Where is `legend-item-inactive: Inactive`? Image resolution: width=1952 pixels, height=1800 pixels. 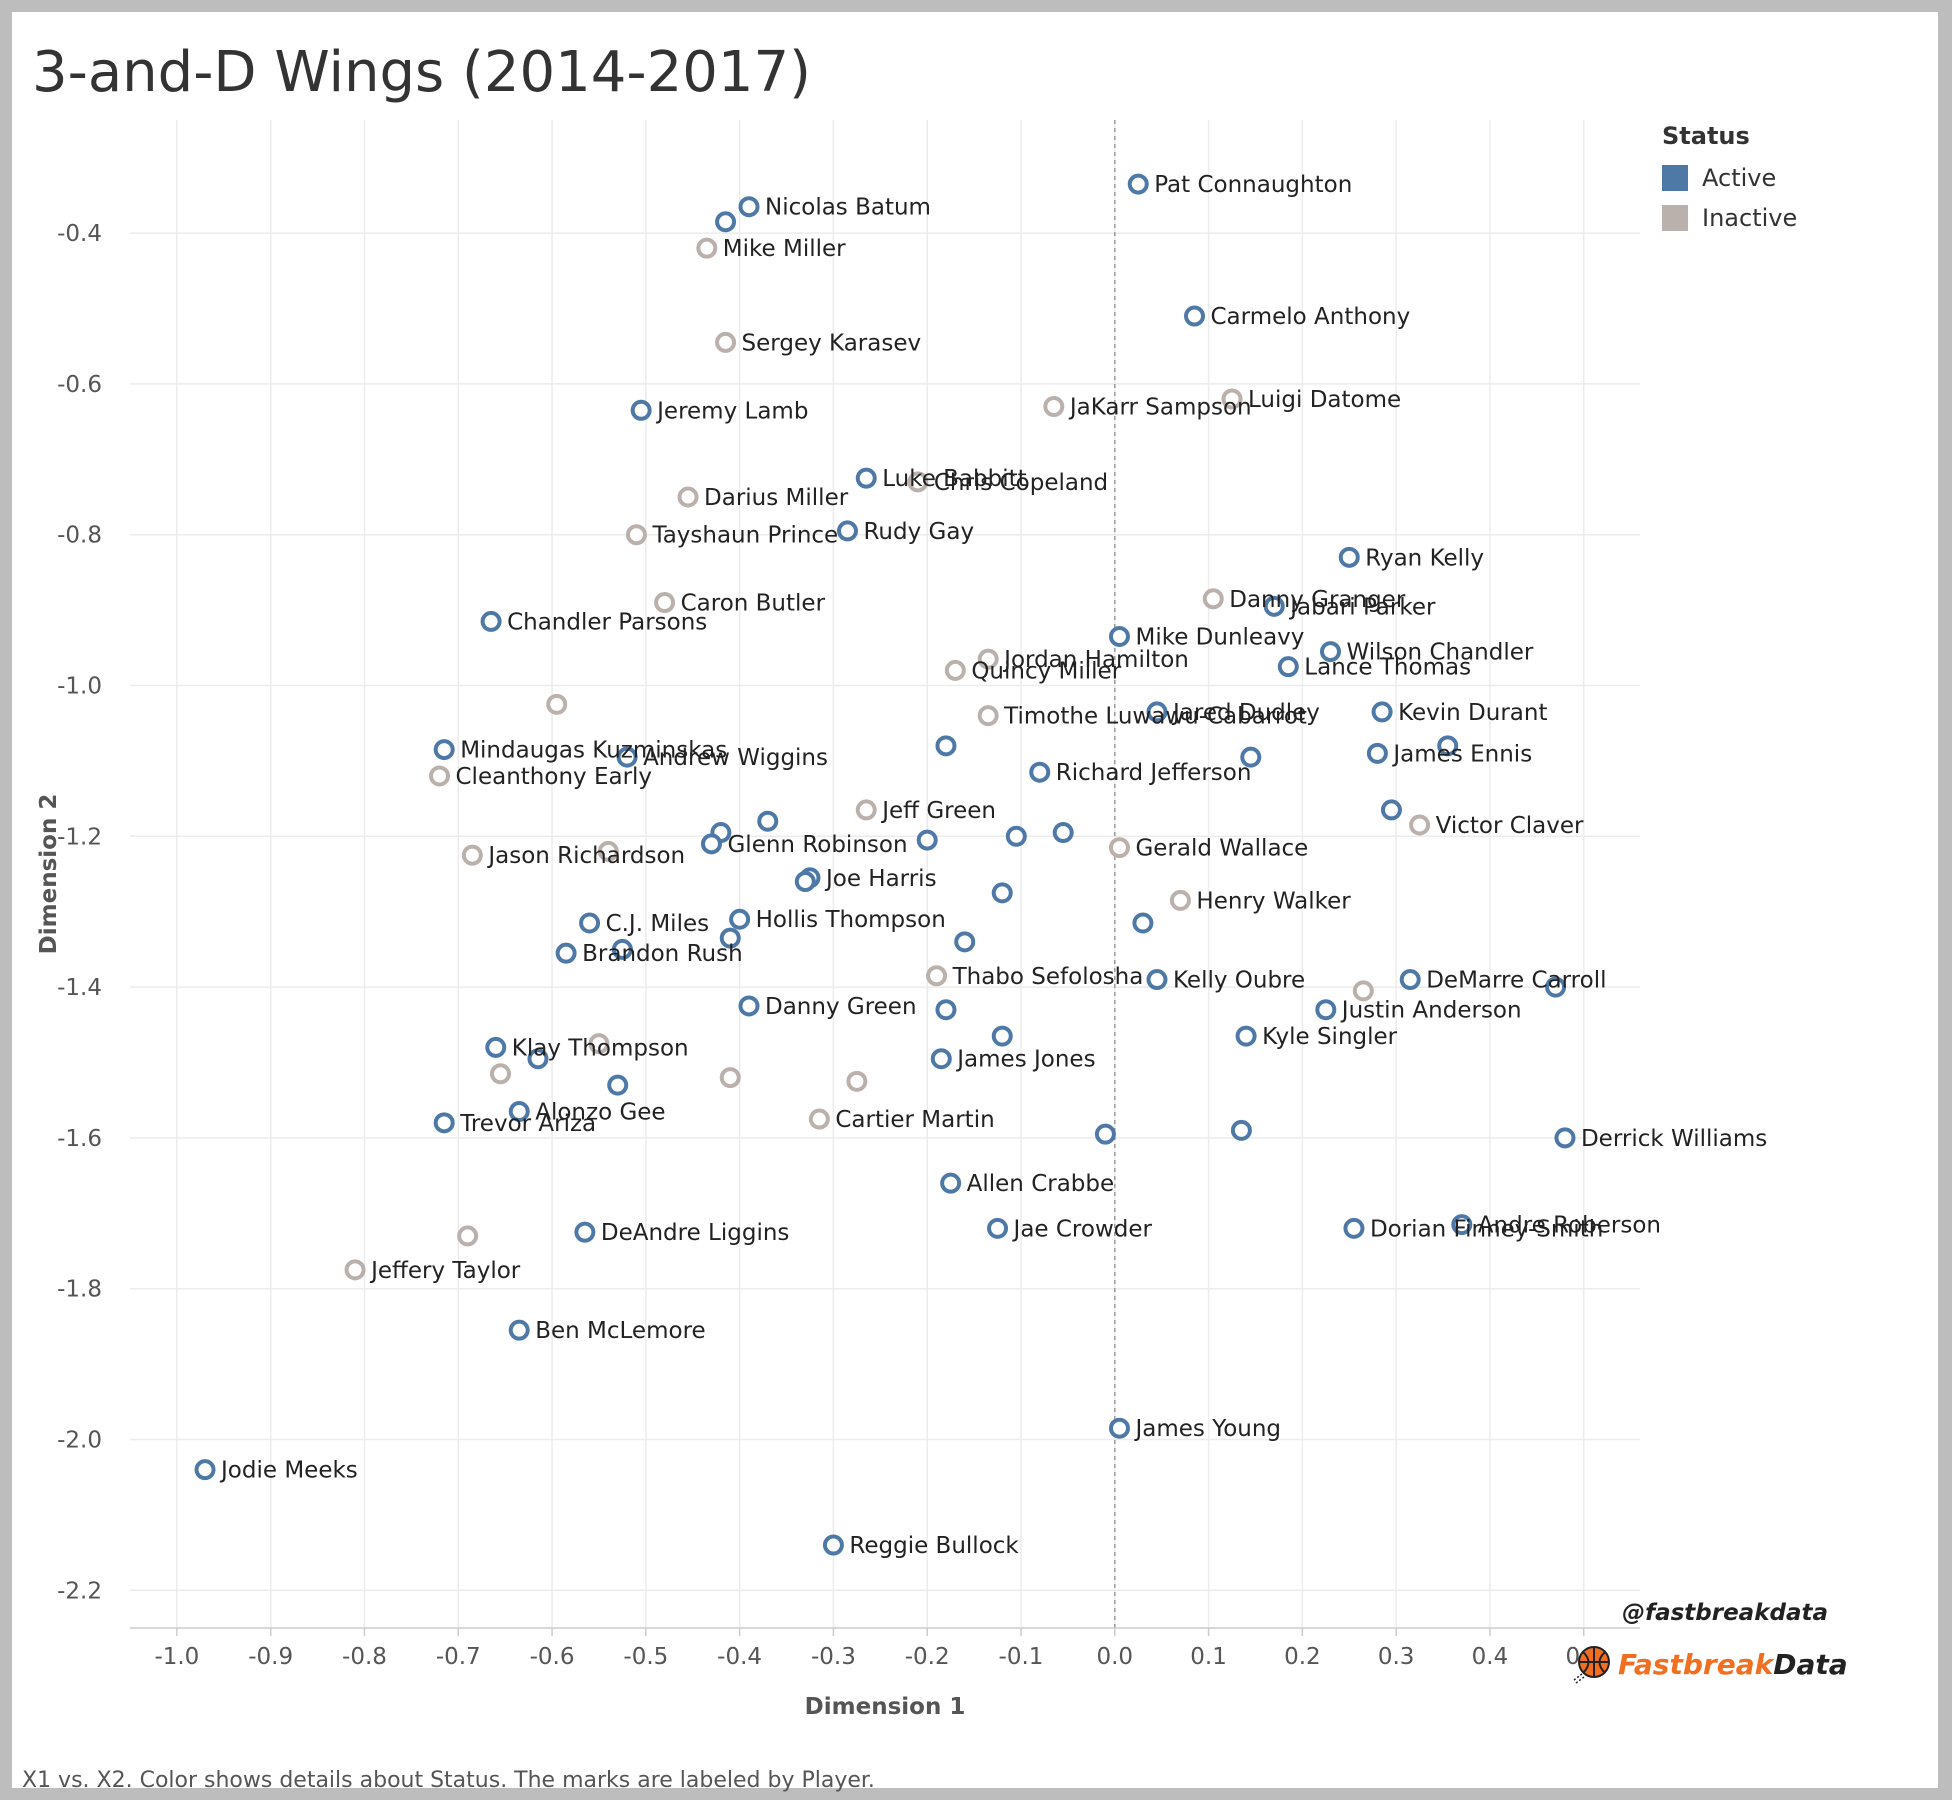
legend-item-inactive: Inactive is located at coordinates (1729, 218).